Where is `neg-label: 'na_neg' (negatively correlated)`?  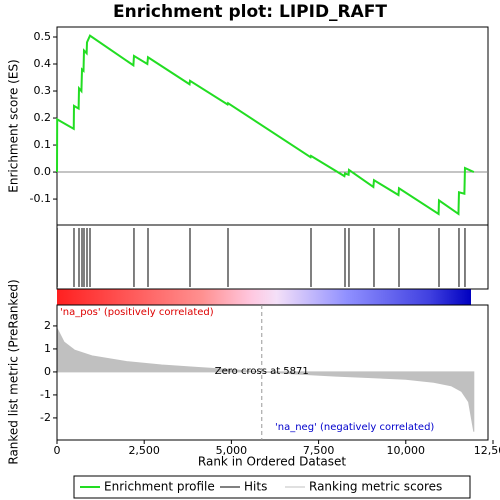
neg-label: 'na_neg' (negatively correlated) is located at coordinates (354, 427).